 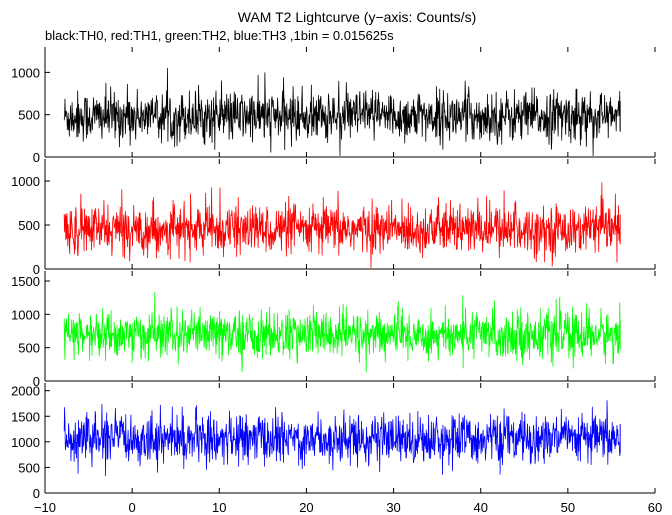 What do you see at coordinates (306, 507) in the screenshot?
I see `x-tick-label: 20` at bounding box center [306, 507].